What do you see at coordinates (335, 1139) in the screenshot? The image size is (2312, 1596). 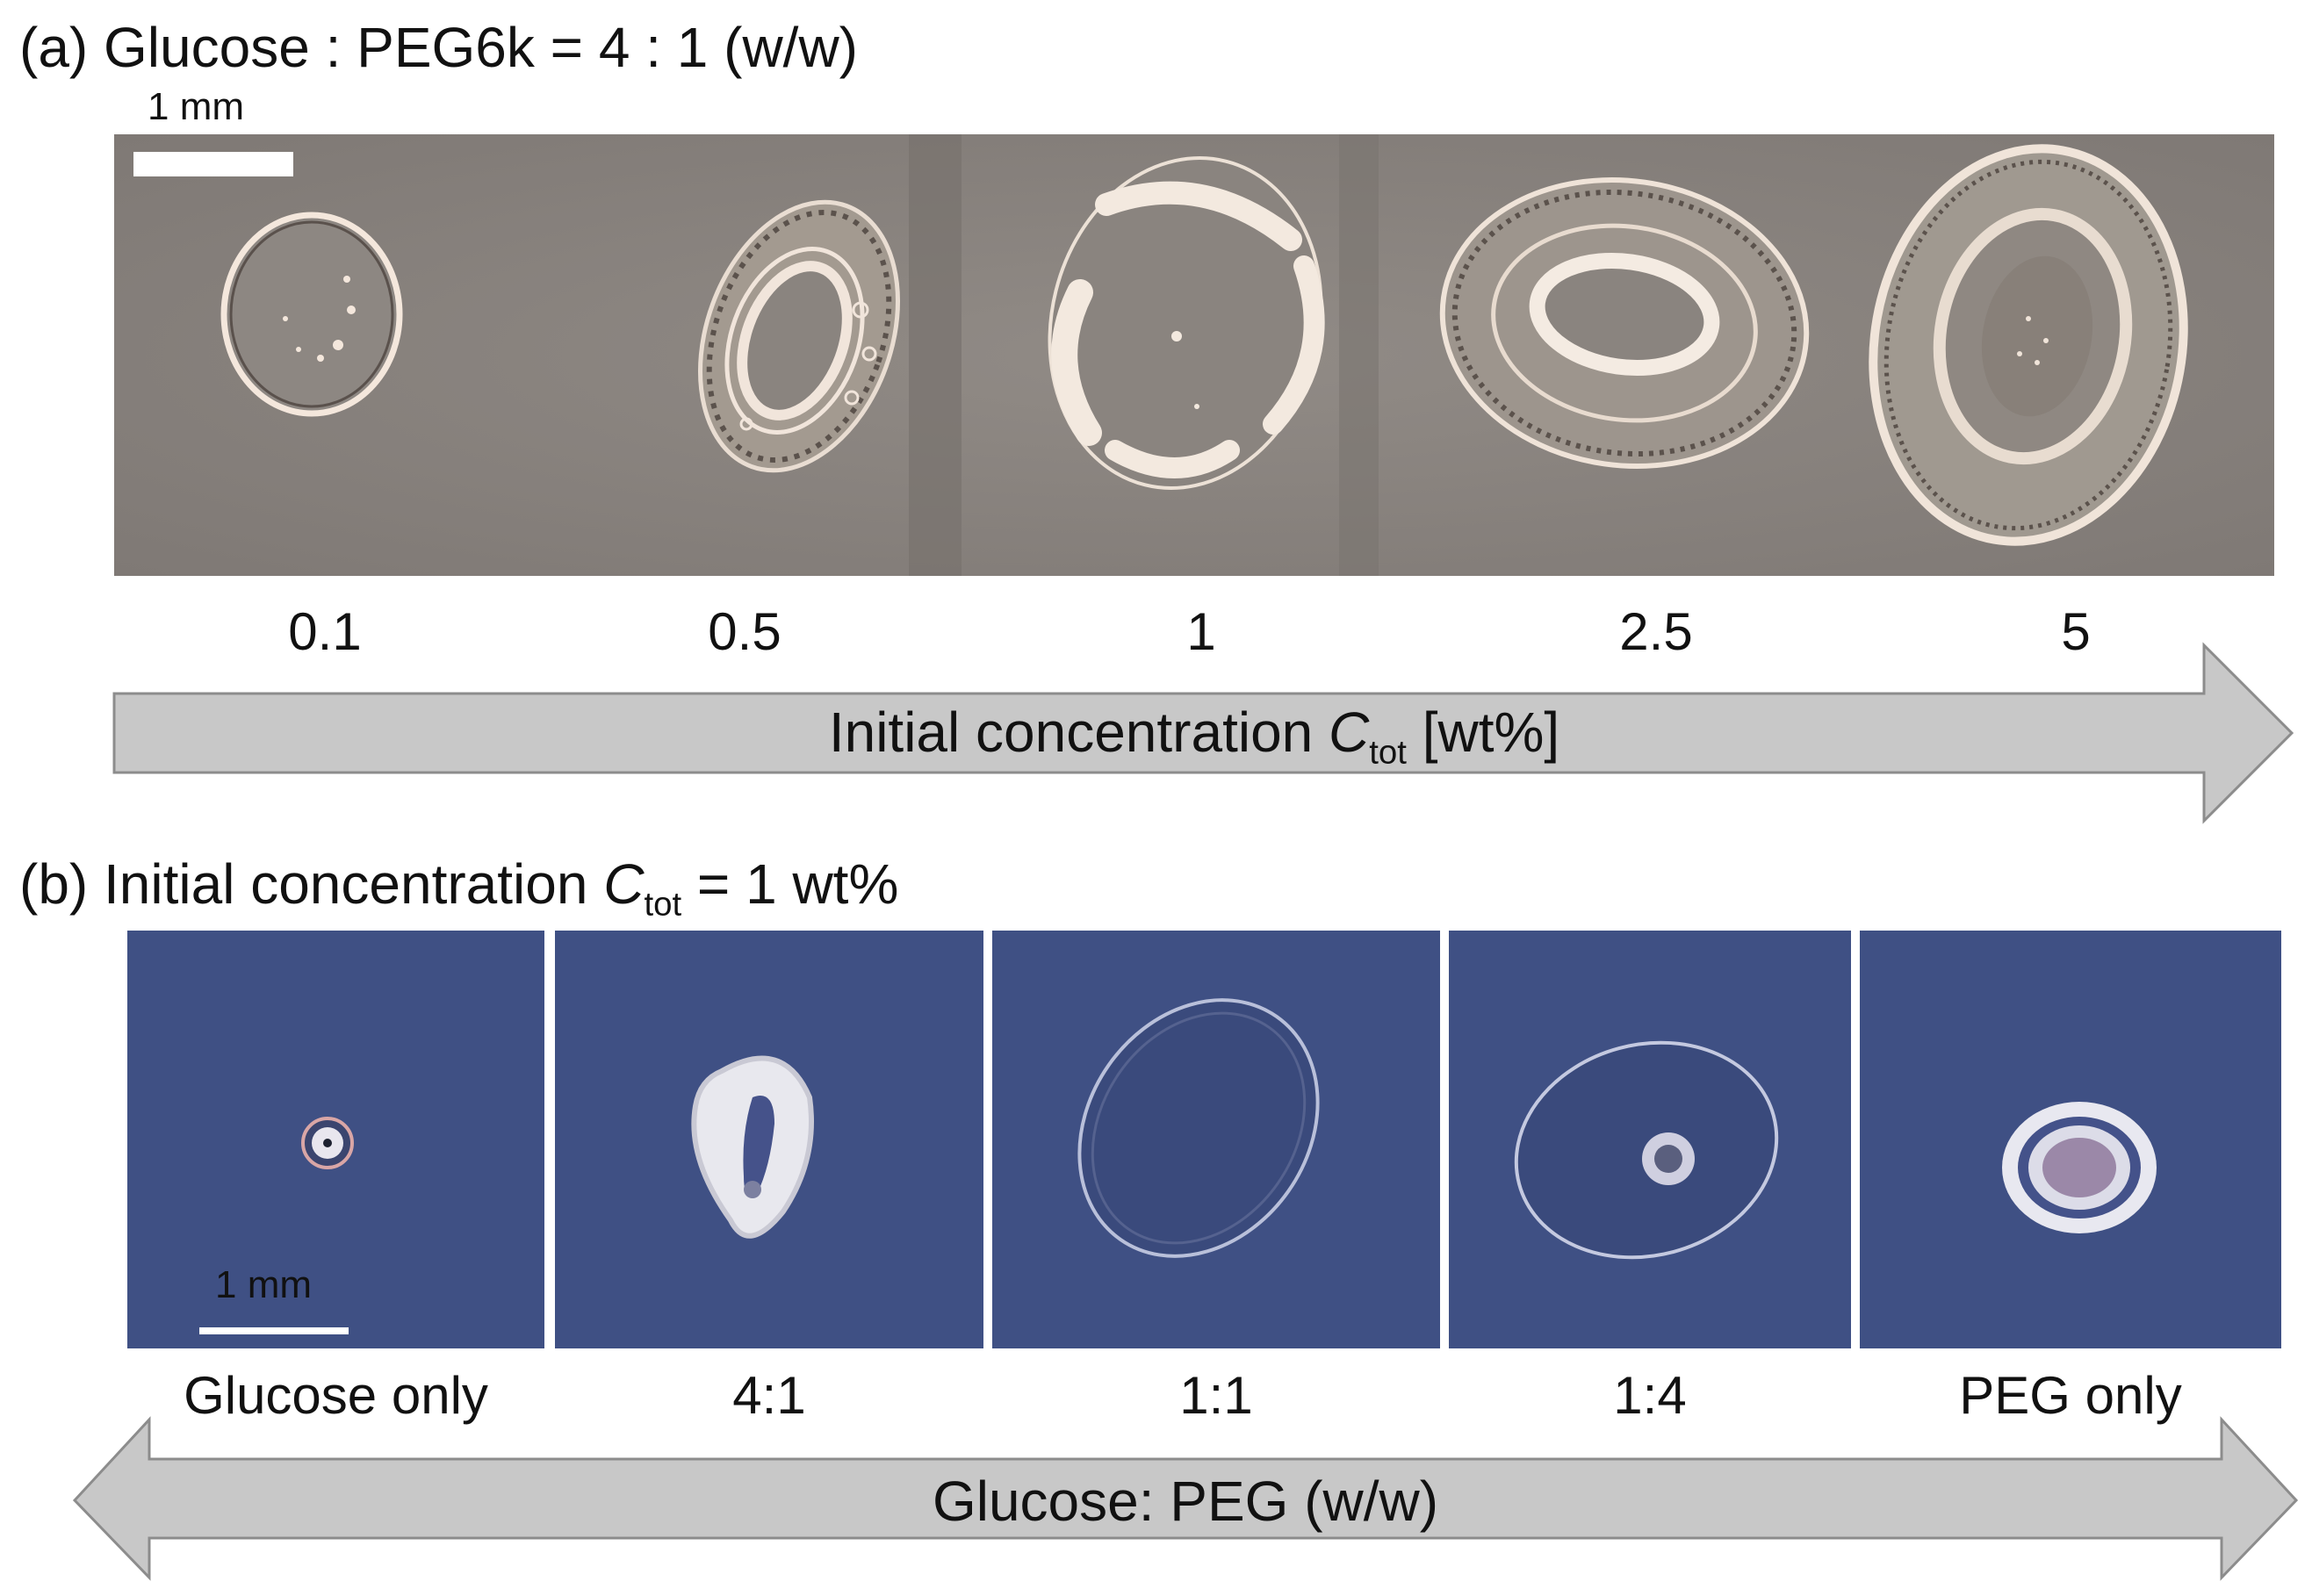 I see `micrograph-glucose-only` at bounding box center [335, 1139].